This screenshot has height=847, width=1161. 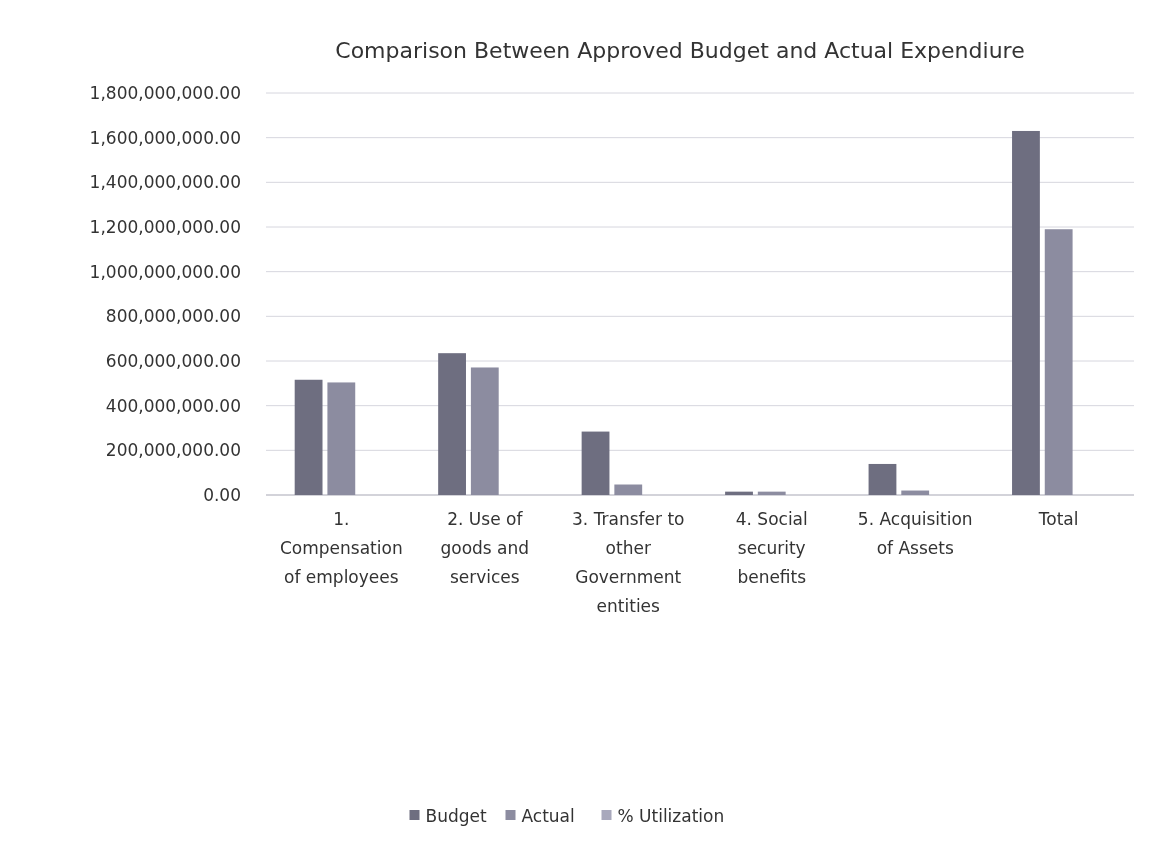 What do you see at coordinates (771, 548) in the screenshot?
I see `x-tick-label: 4. Social security benefits` at bounding box center [771, 548].